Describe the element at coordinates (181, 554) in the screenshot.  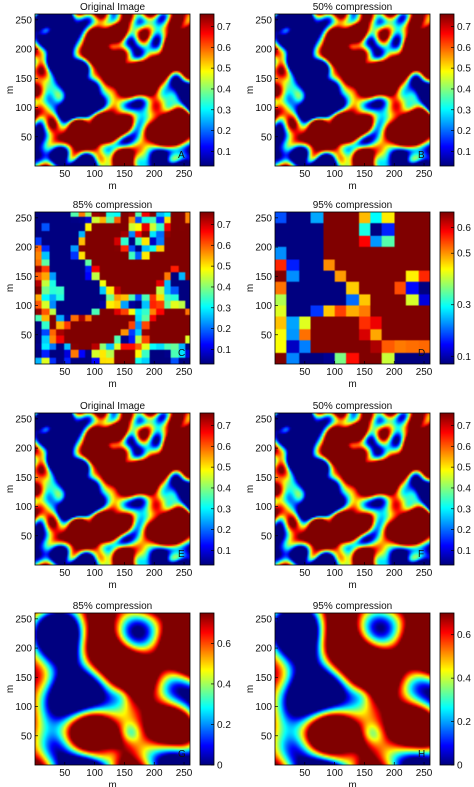
I see `panel-letter: E` at that location.